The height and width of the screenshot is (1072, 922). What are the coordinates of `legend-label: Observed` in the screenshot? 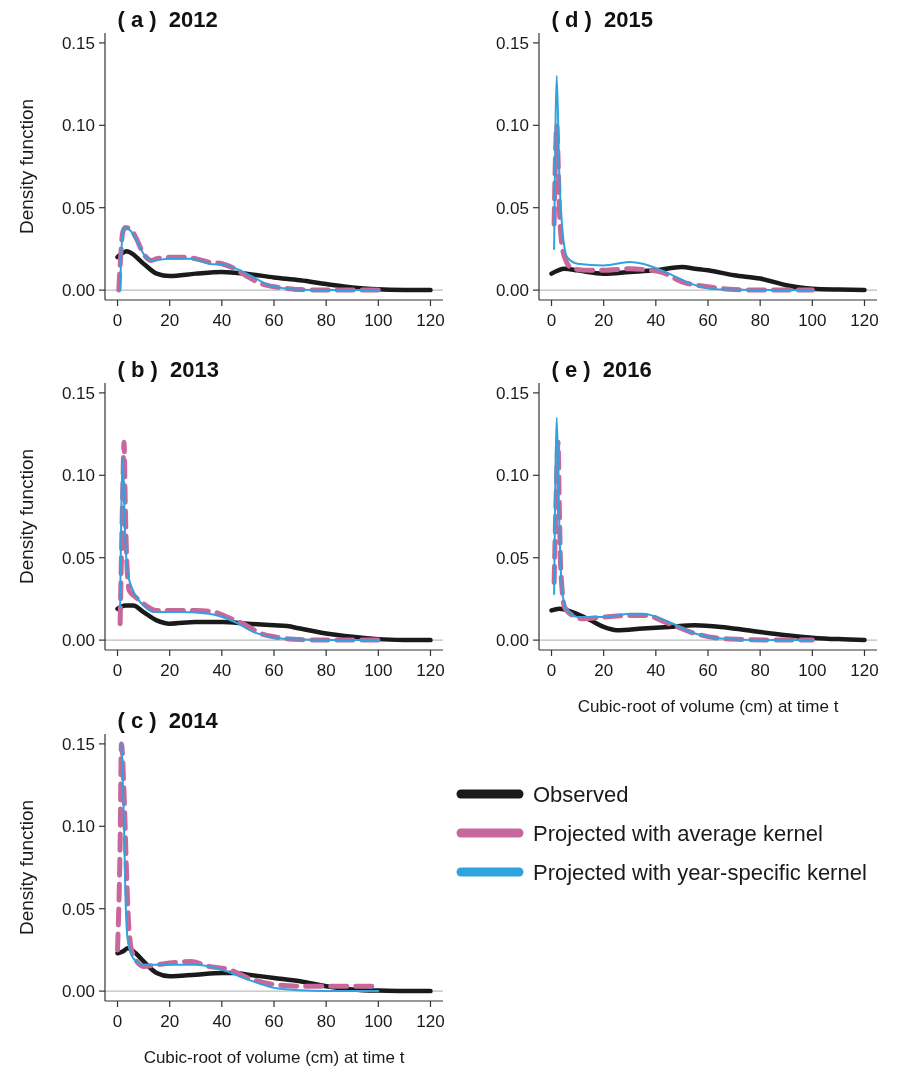 It's located at (581, 794).